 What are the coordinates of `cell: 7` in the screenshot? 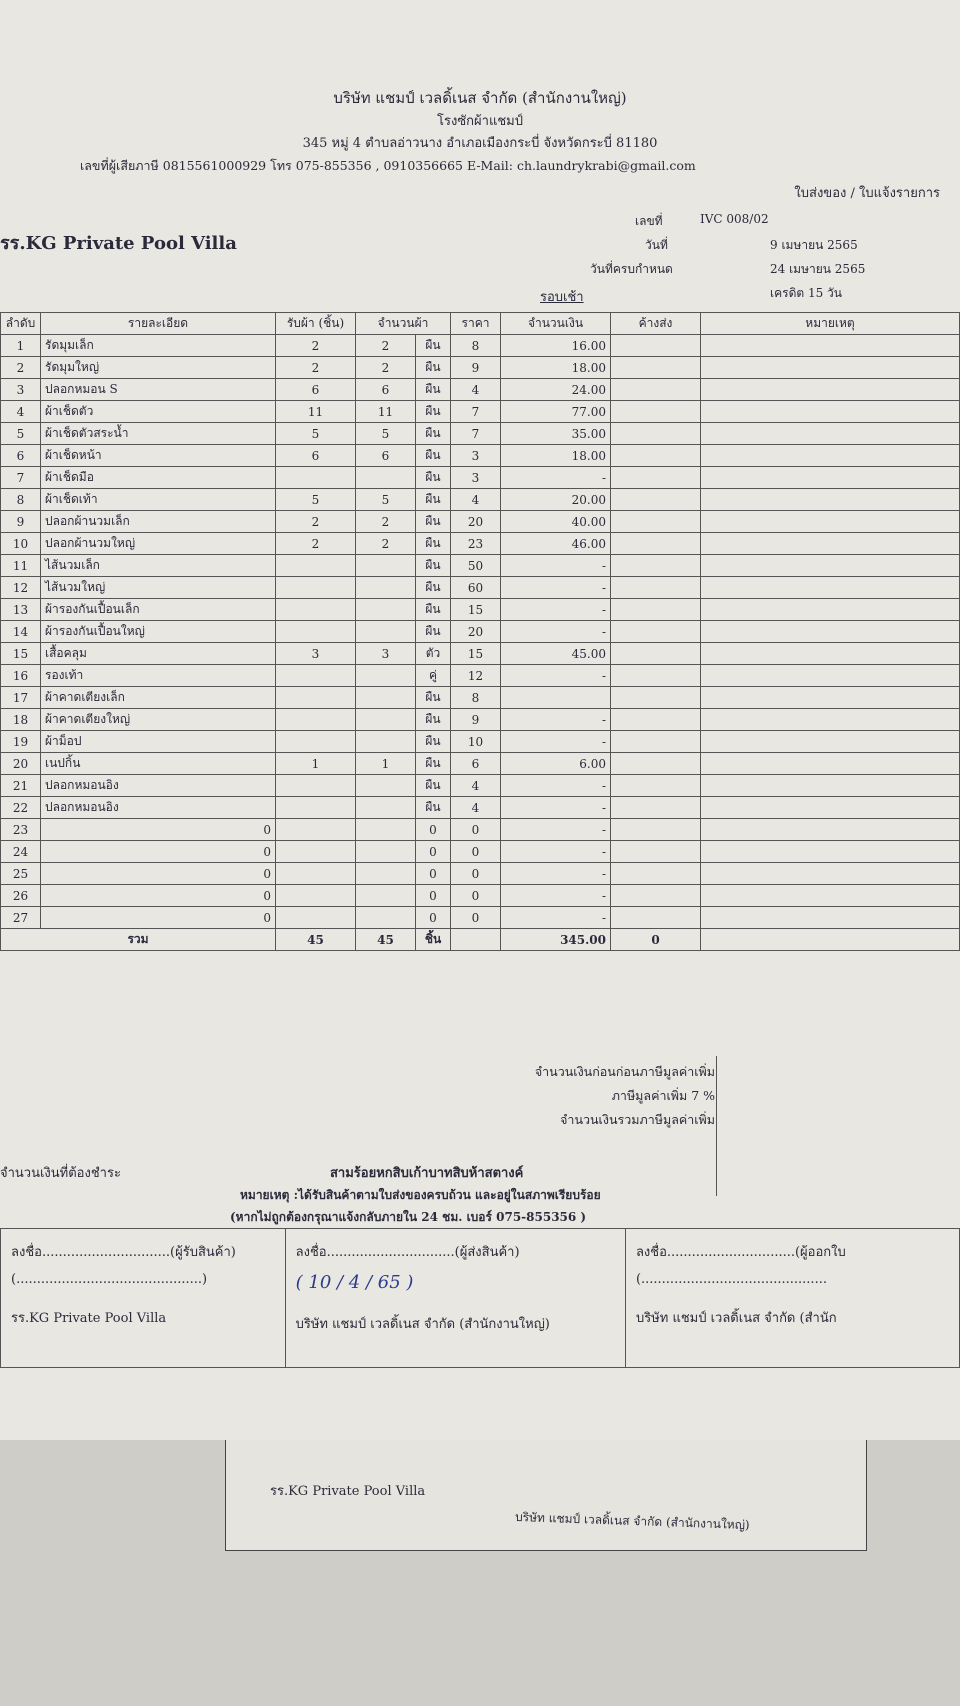 It's located at (20, 477).